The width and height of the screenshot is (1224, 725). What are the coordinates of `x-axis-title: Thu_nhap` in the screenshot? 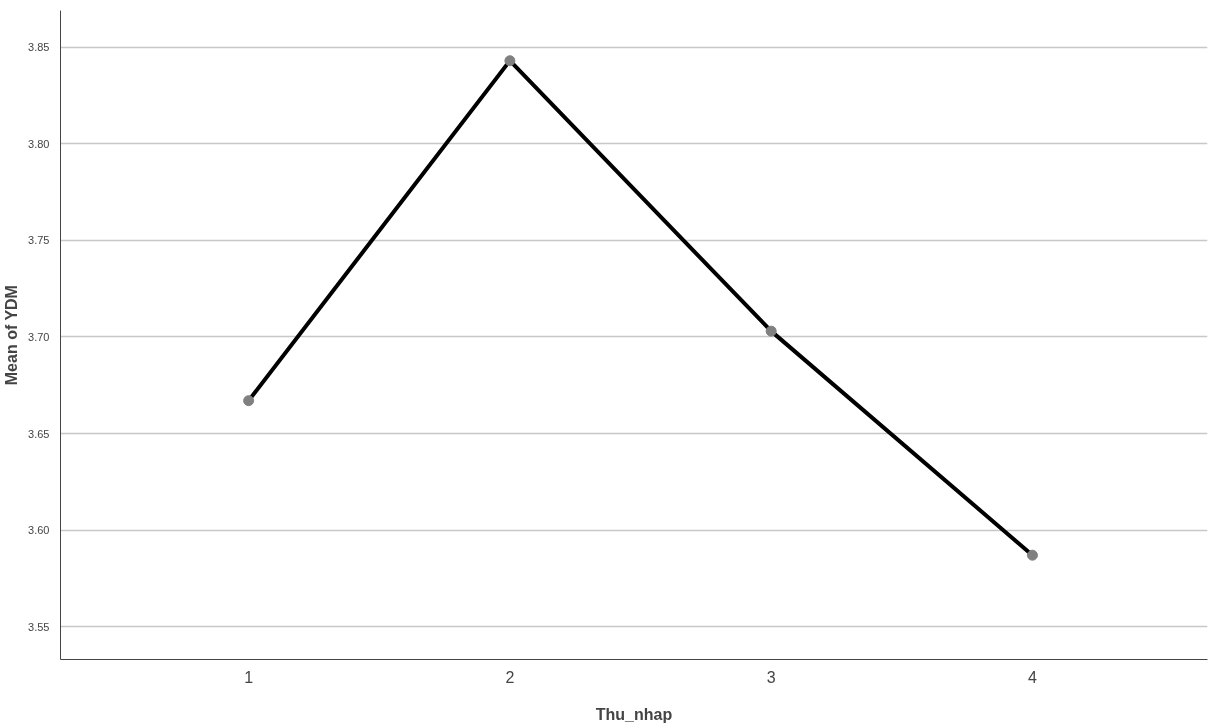 It's located at (634, 714).